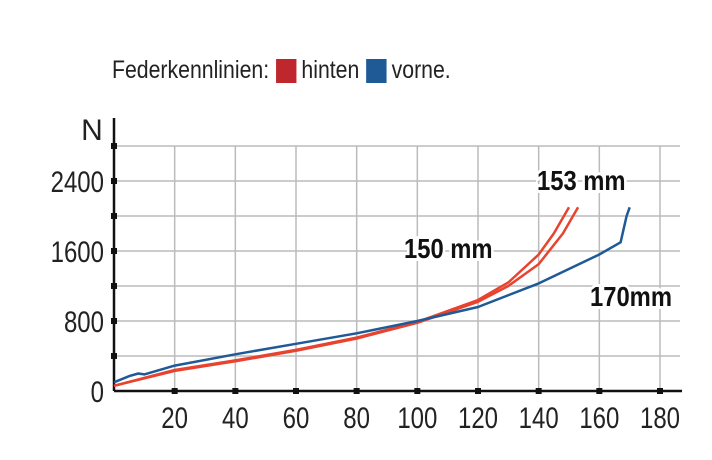  Describe the element at coordinates (77, 251) in the screenshot. I see `y-tick-label: 1600` at that location.